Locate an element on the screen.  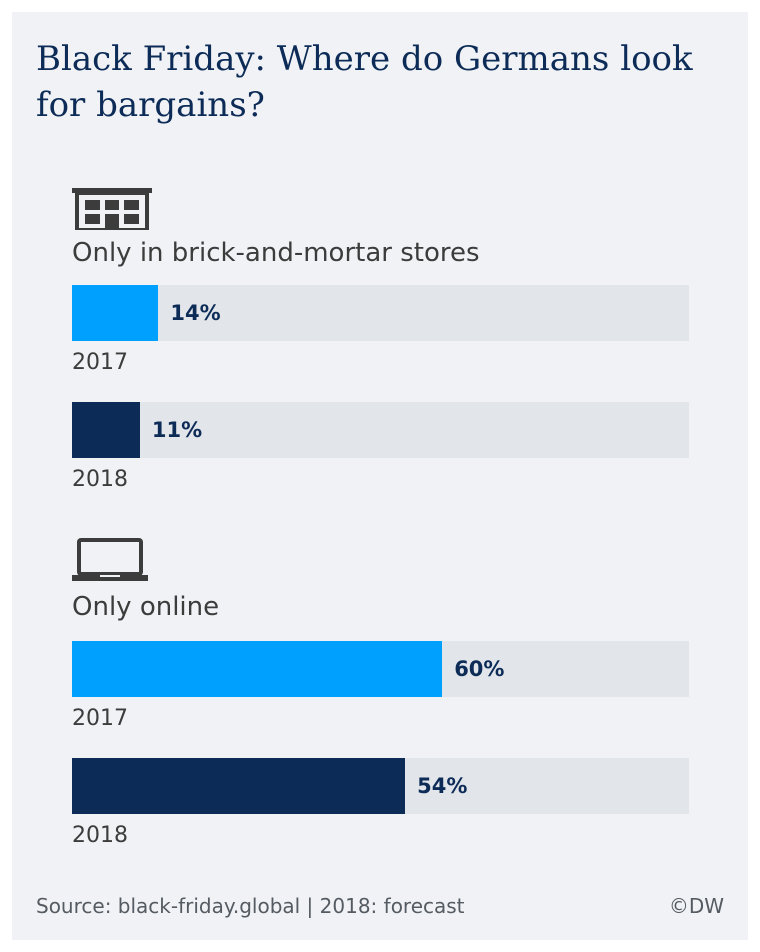
bar-online-2017 is located at coordinates (257, 669).